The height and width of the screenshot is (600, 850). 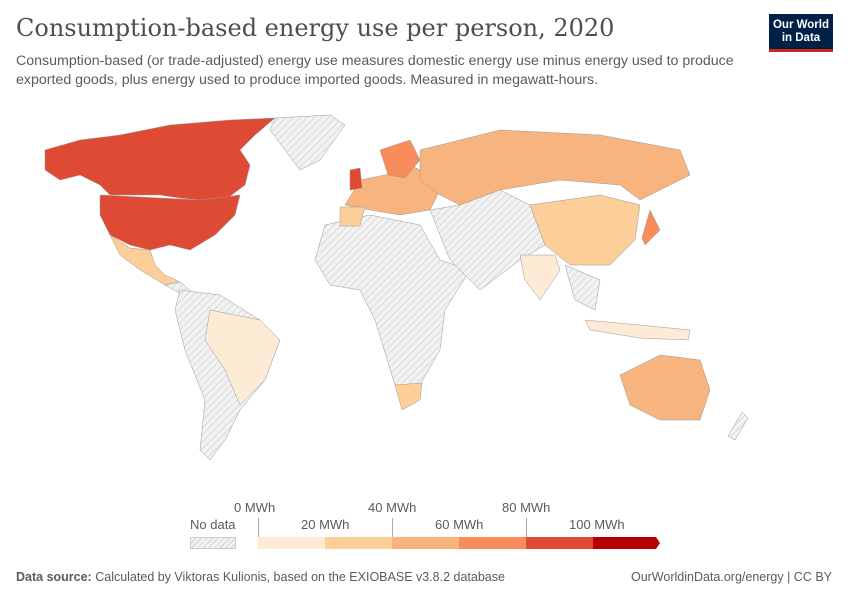 I want to click on legend-tick-label: 60 MWh, so click(x=459, y=524).